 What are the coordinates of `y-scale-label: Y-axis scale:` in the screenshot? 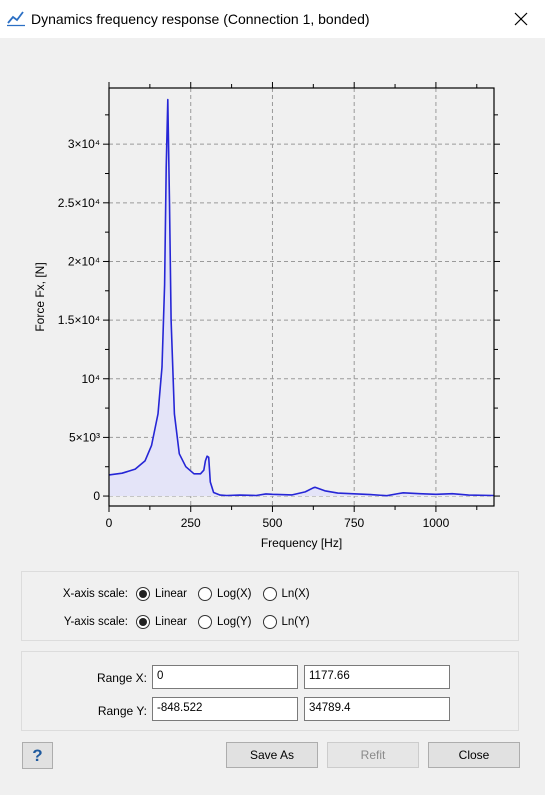 It's located at (95, 622).